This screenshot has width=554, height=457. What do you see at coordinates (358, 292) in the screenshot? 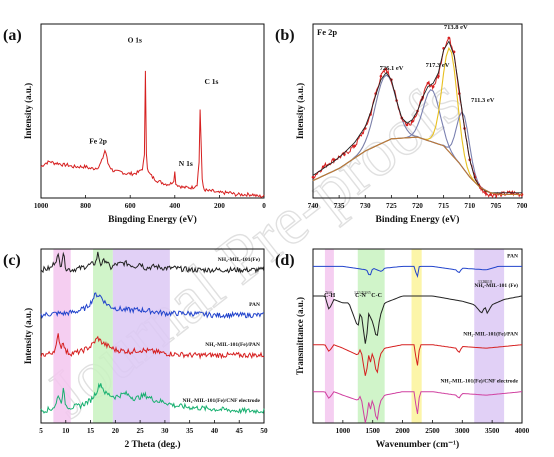
I see `peak-number: 1252` at bounding box center [358, 292].